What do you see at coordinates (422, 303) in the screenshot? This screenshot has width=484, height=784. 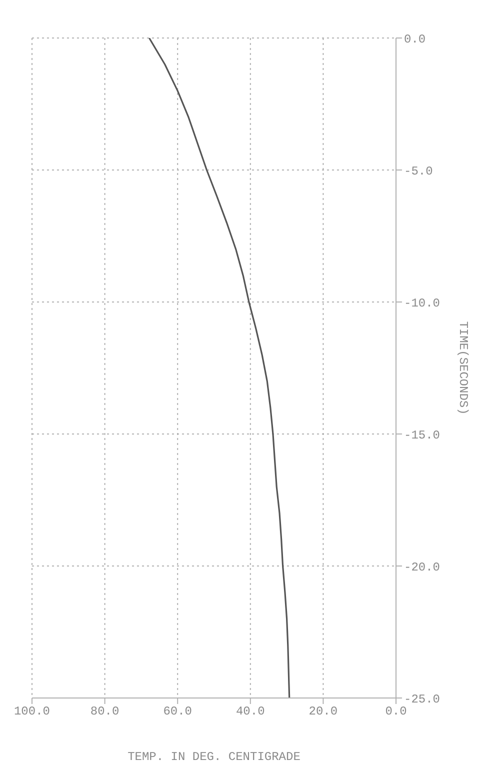 I see `y-tick-label: -10.0` at bounding box center [422, 303].